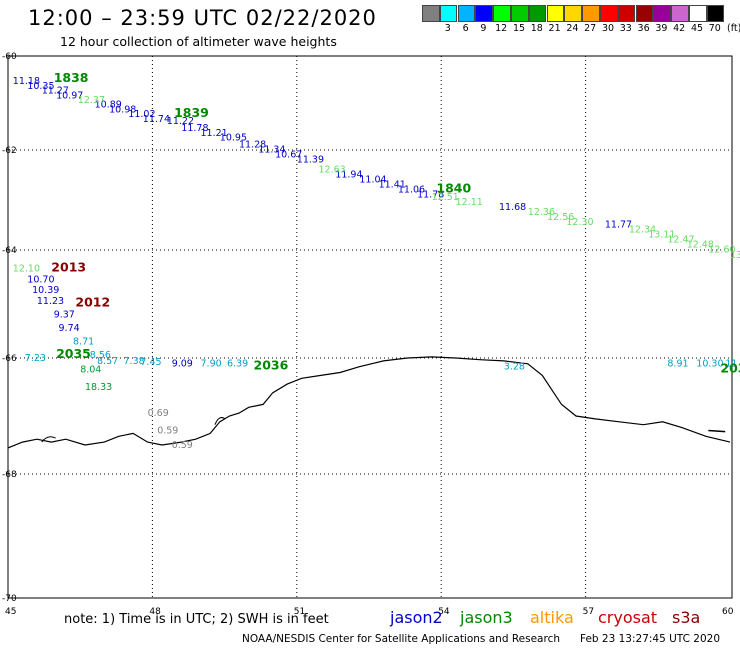 The width and height of the screenshot is (740, 650). What do you see at coordinates (445, 197) in the screenshot?
I see `swh-label: 12.51` at bounding box center [445, 197].